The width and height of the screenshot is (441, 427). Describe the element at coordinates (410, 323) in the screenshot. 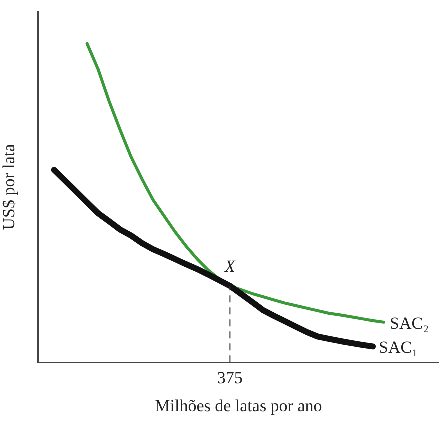

I see `series-label: SAC₂` at that location.